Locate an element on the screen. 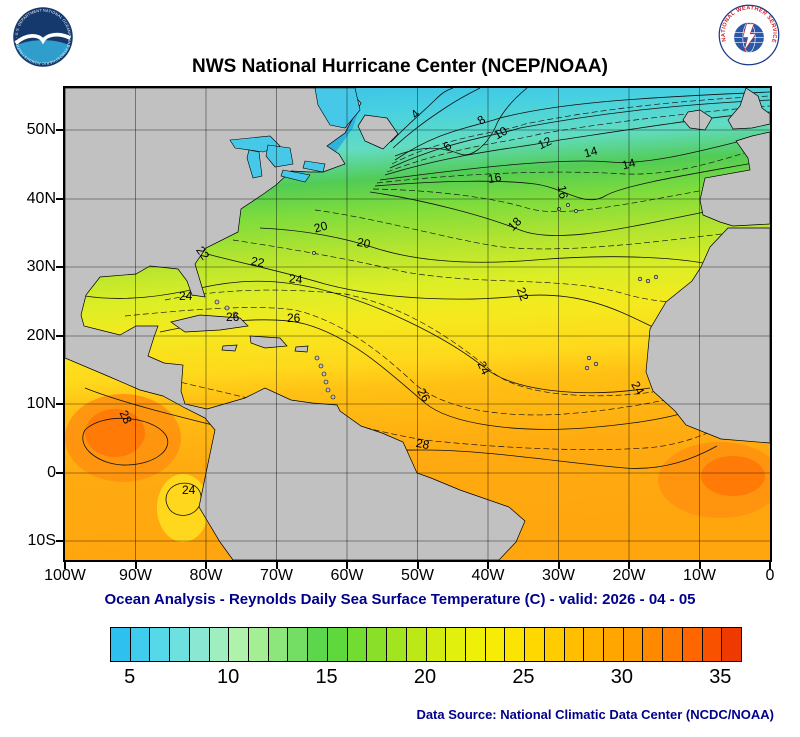 The height and width of the screenshot is (737, 800). x-axis-label: 90W is located at coordinates (135, 575).